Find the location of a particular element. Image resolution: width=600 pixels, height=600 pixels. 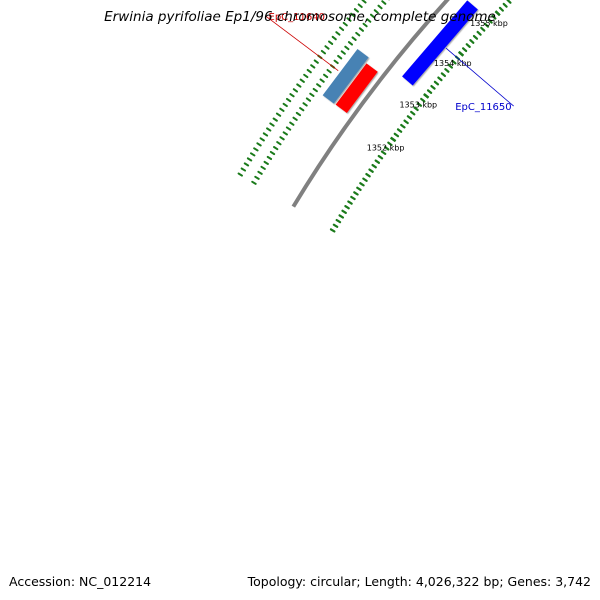

chromosome-backbone is located at coordinates (370, 104).